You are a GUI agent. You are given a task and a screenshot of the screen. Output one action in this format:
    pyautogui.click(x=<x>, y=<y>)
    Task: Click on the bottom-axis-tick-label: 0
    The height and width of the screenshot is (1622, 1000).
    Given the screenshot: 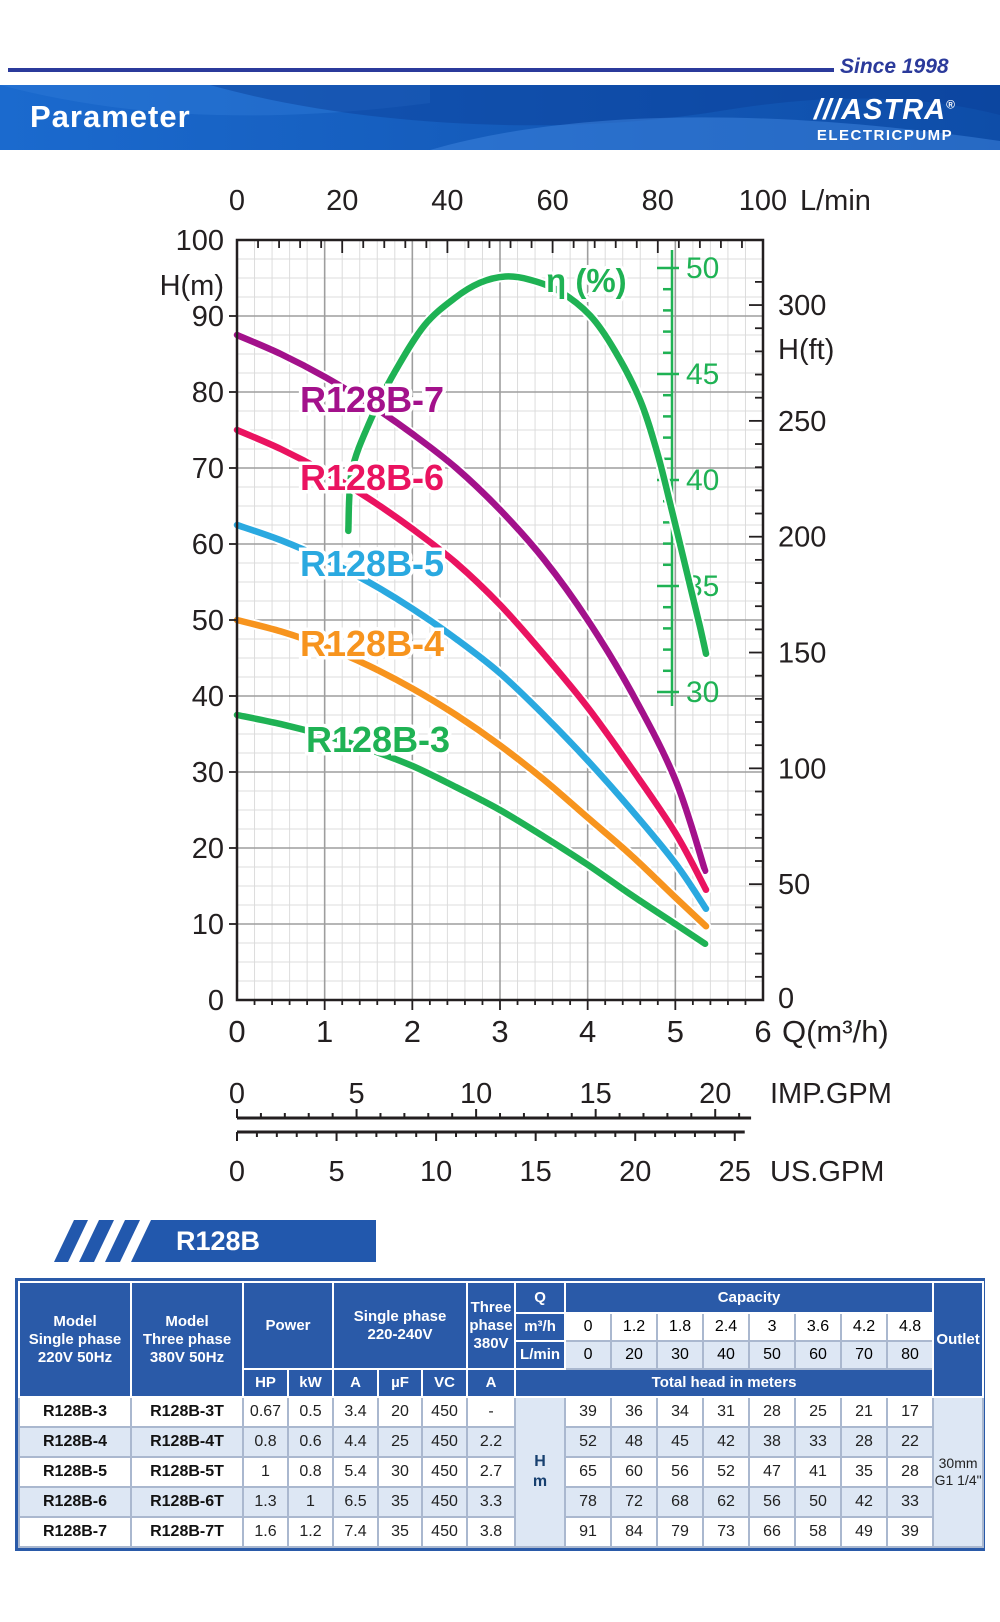 What is the action you would take?
    pyautogui.click(x=236, y=1031)
    